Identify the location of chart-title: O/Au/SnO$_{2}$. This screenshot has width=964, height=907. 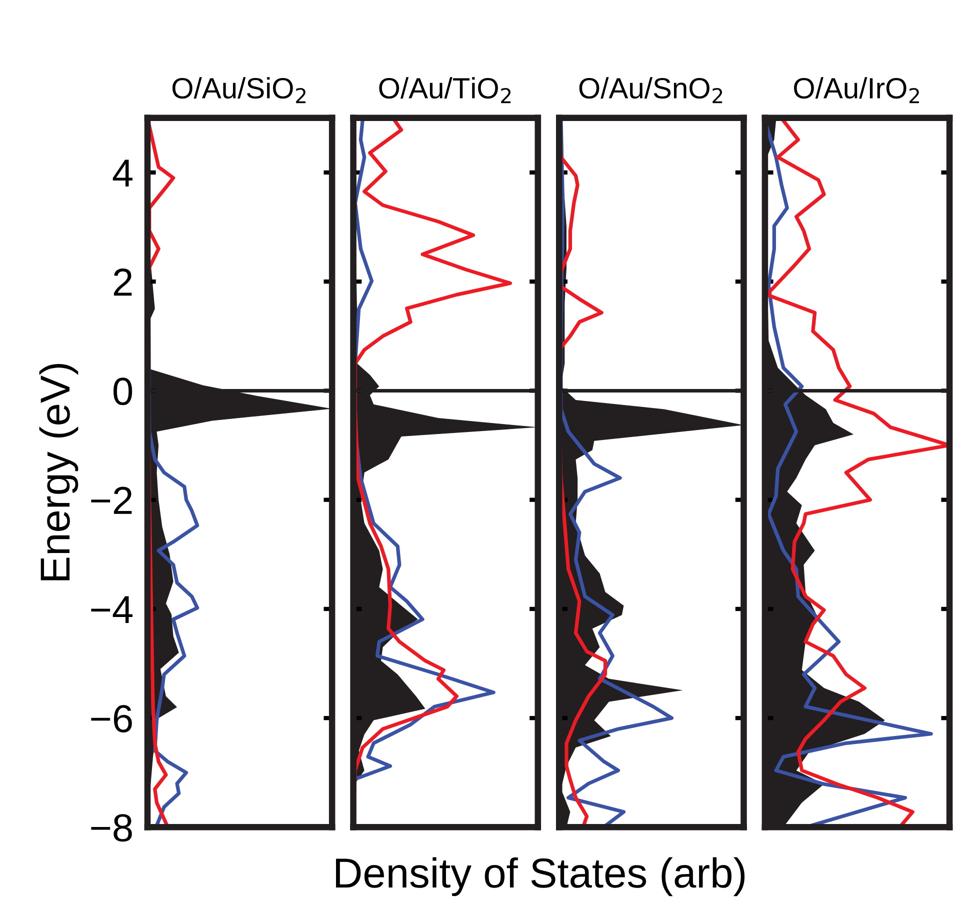
(650, 90).